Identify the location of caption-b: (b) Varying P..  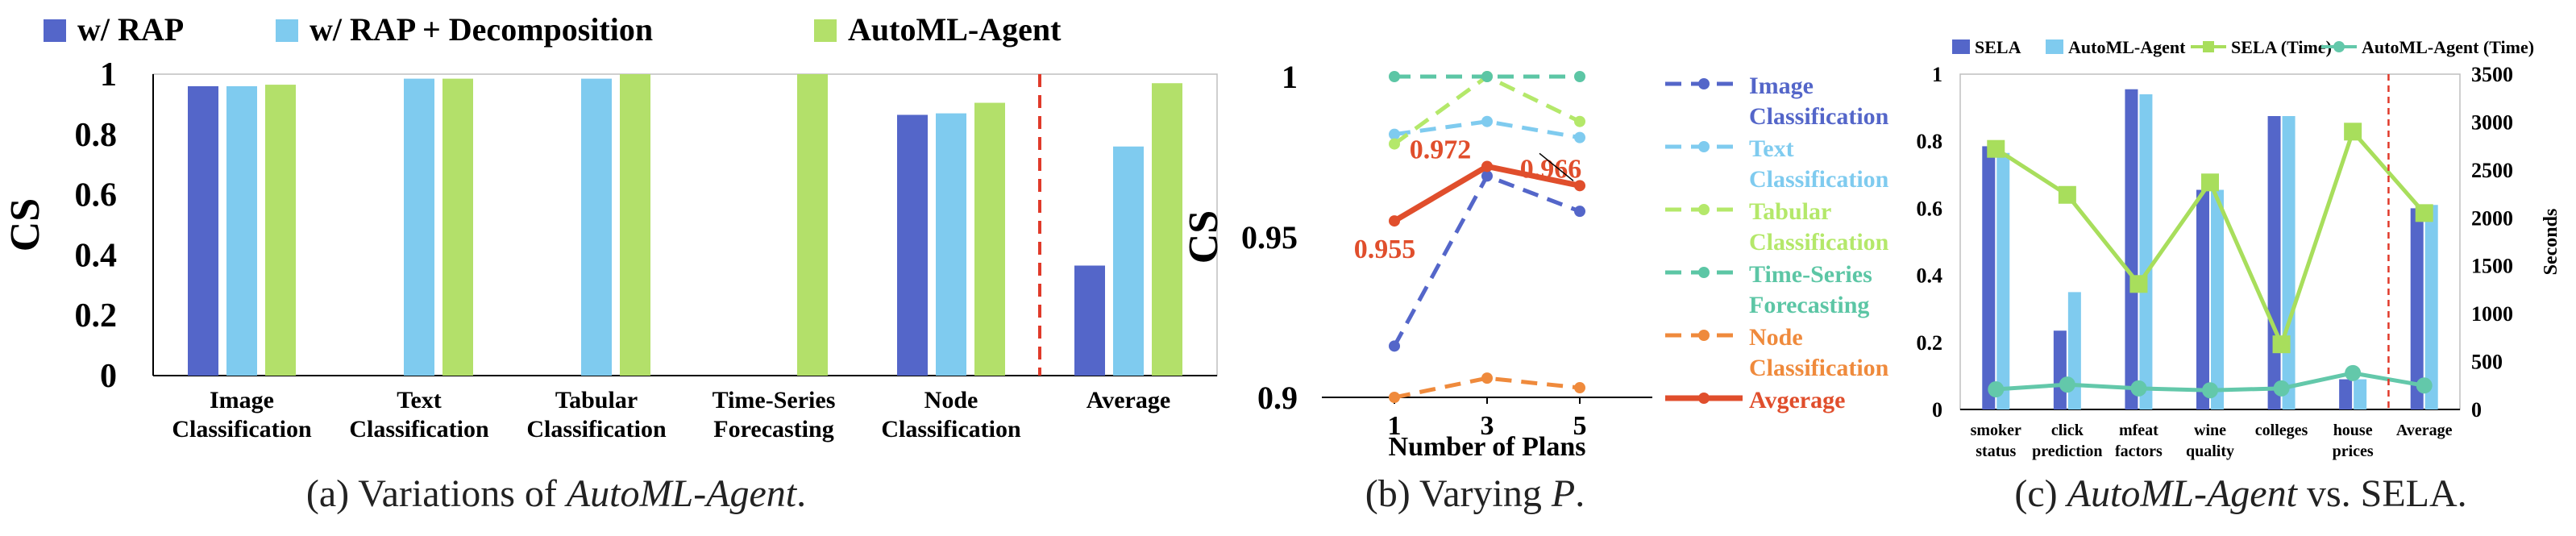
(1475, 493).